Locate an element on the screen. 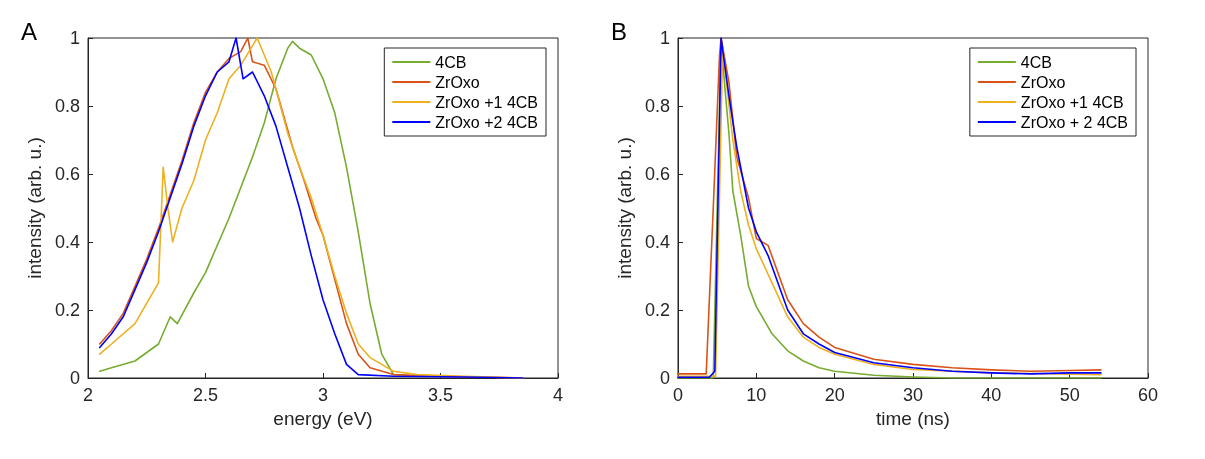 Image resolution: width=1205 pixels, height=459 pixels. x-tick-label: 2 is located at coordinates (88, 395).